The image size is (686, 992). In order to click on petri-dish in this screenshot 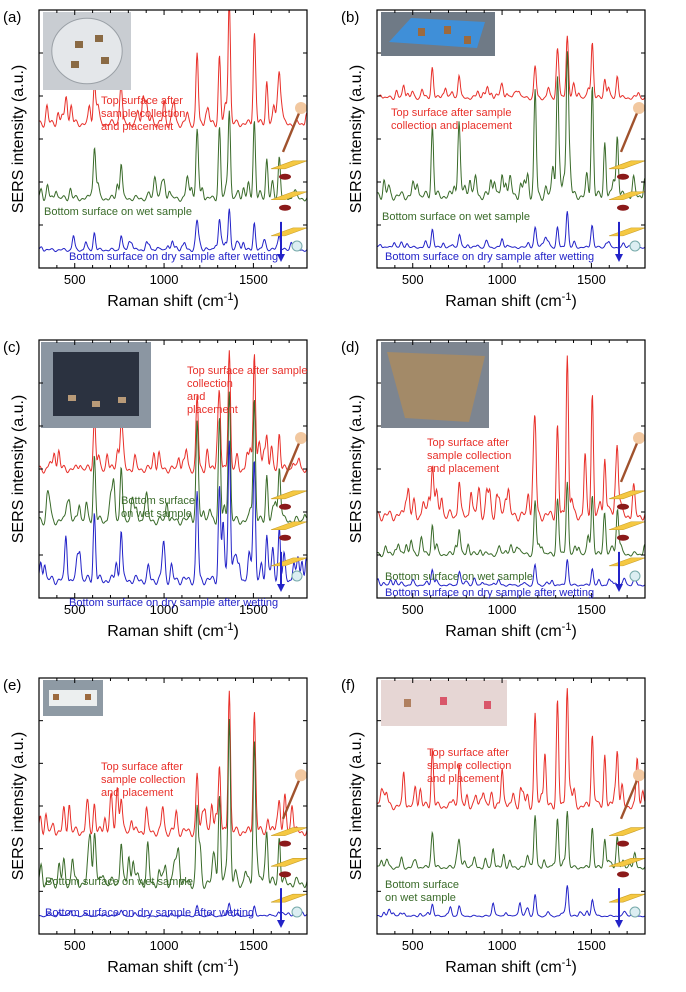, I will do `click(87, 51)`.